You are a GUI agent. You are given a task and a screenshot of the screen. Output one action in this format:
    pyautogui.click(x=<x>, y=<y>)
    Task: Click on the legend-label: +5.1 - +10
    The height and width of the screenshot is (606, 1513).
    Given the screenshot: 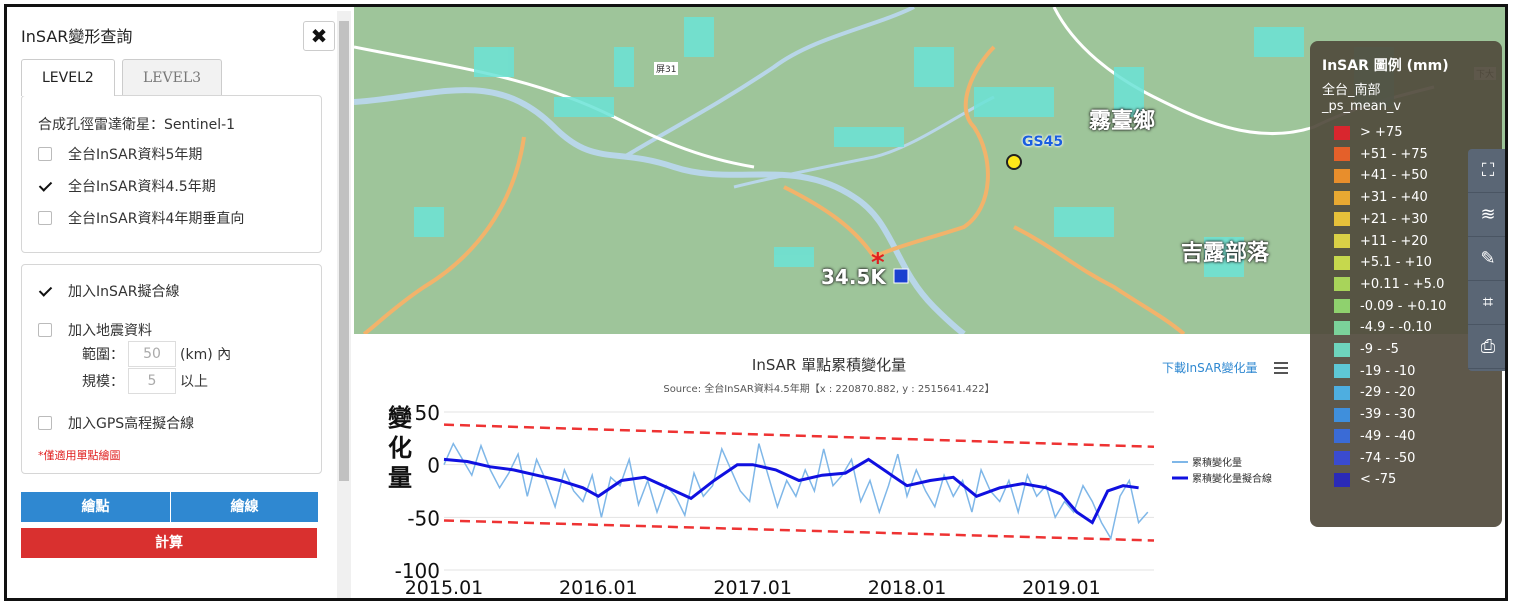 What is the action you would take?
    pyautogui.click(x=1396, y=263)
    